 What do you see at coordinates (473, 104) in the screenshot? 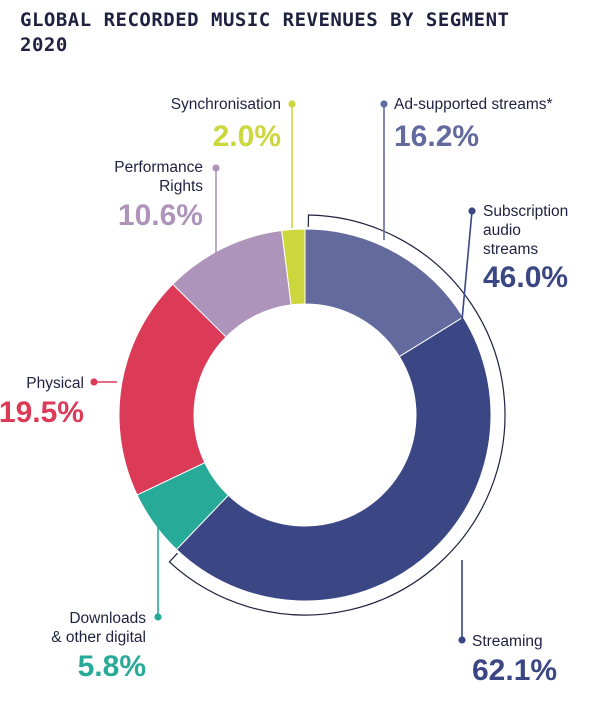
I see `label-ad-supported-streams: Ad-supported streams*` at bounding box center [473, 104].